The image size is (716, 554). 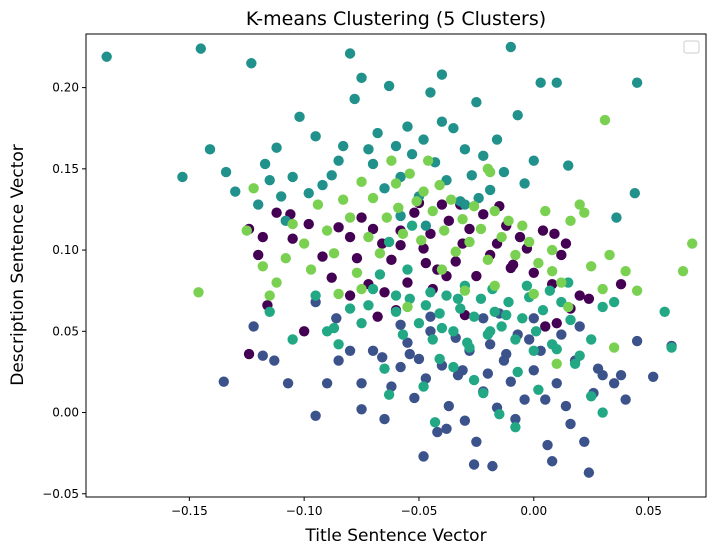 I want to click on y-tick-label: 0.20, so click(x=65, y=88).